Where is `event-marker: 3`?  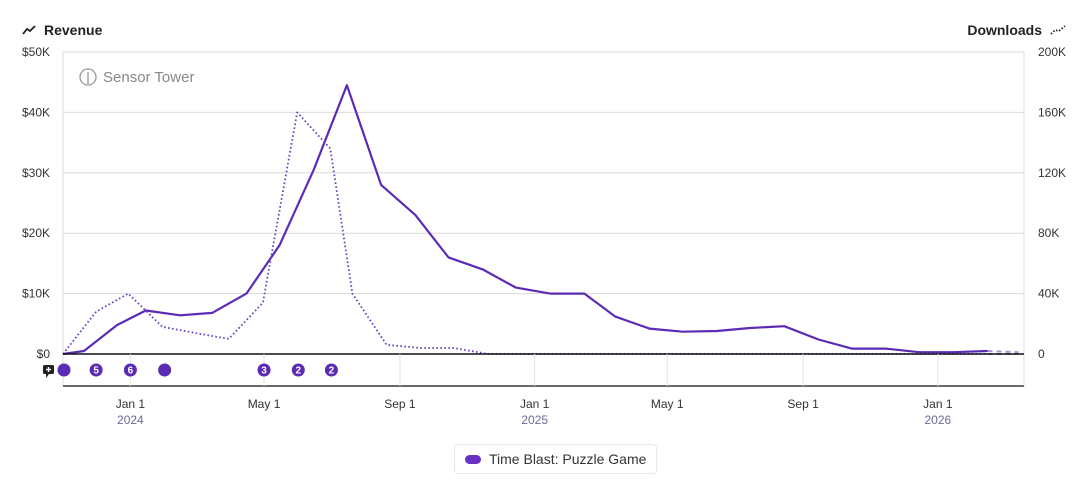 event-marker: 3 is located at coordinates (264, 370).